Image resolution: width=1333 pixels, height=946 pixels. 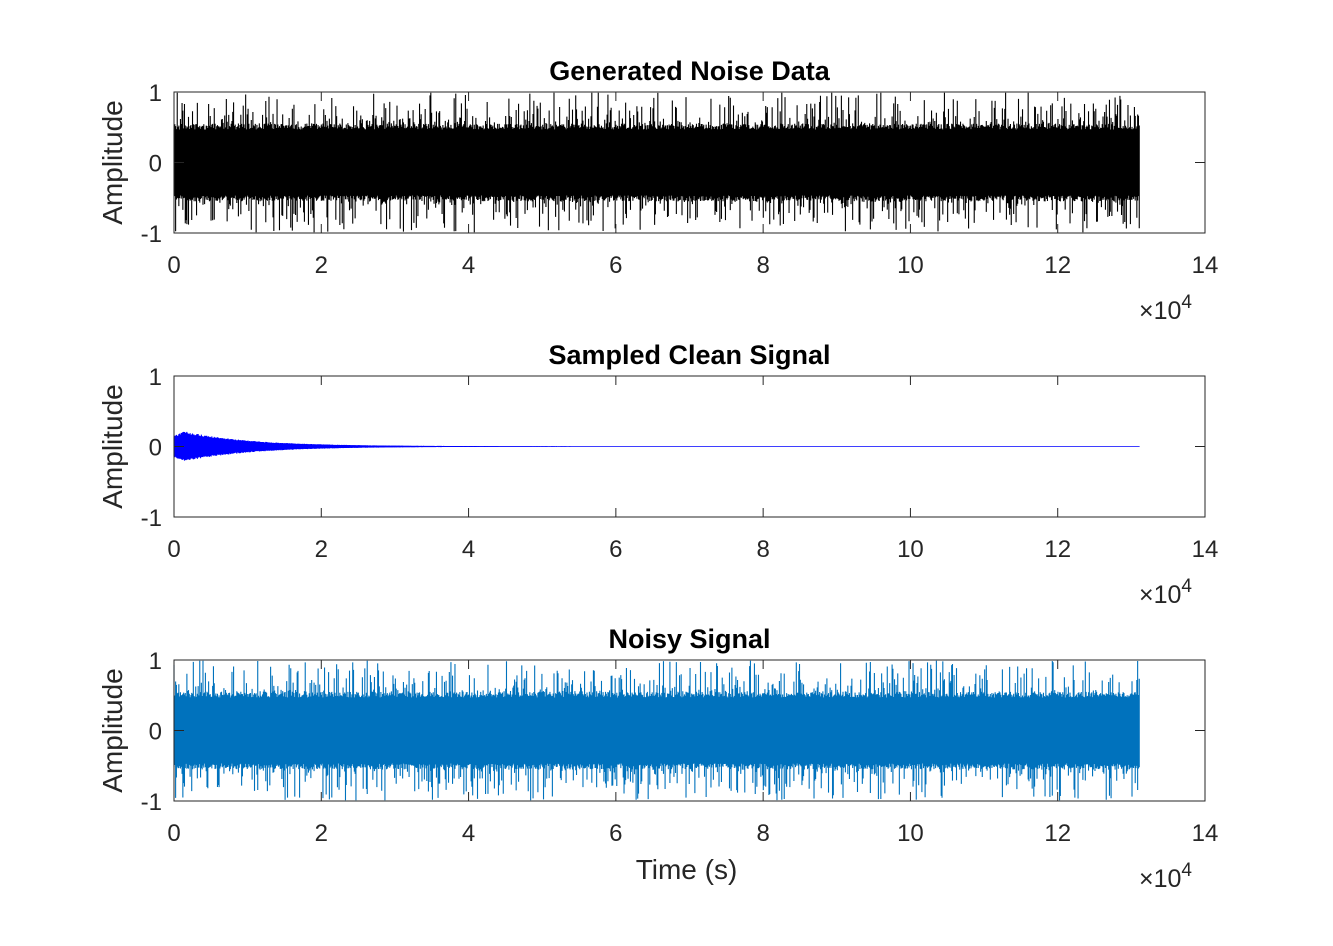 What do you see at coordinates (687, 869) in the screenshot?
I see `x-axis-label: Time (s)` at bounding box center [687, 869].